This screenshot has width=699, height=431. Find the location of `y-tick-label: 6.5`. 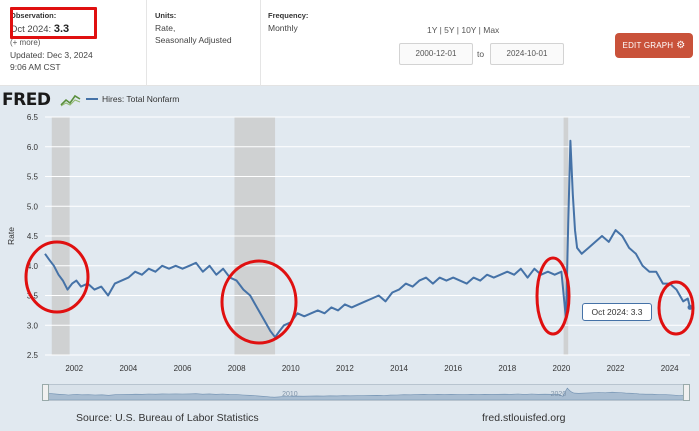

y-tick-label: 6.5 is located at coordinates (33, 117).